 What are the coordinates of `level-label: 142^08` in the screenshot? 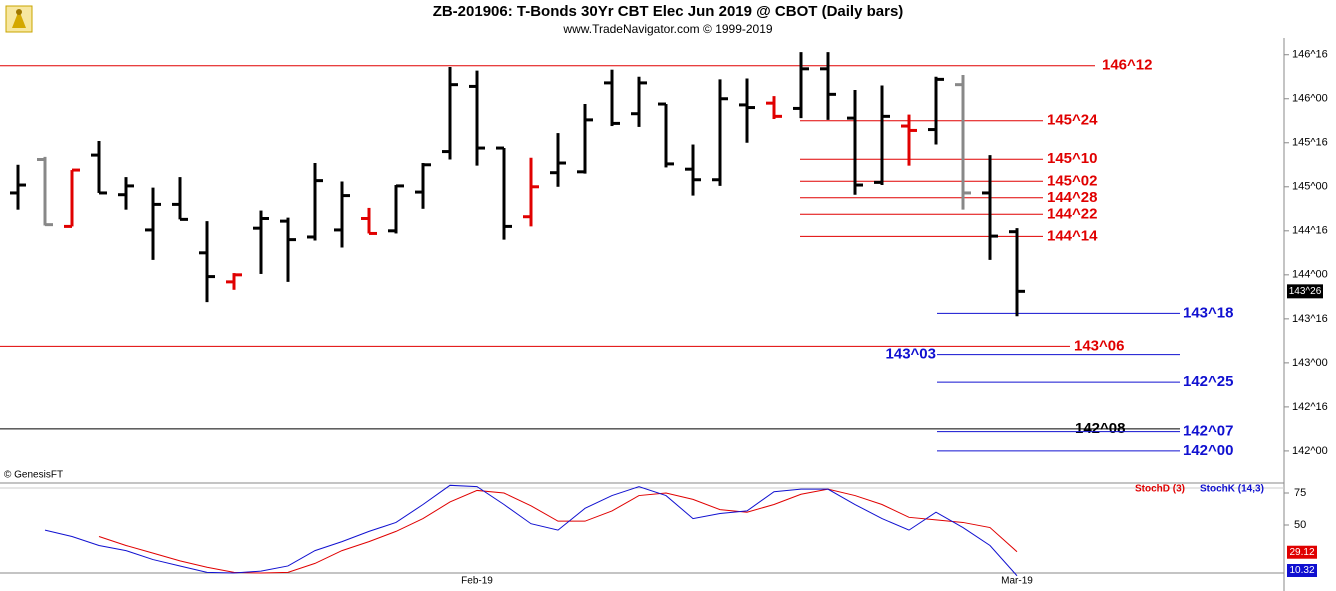 It's located at (1100, 428).